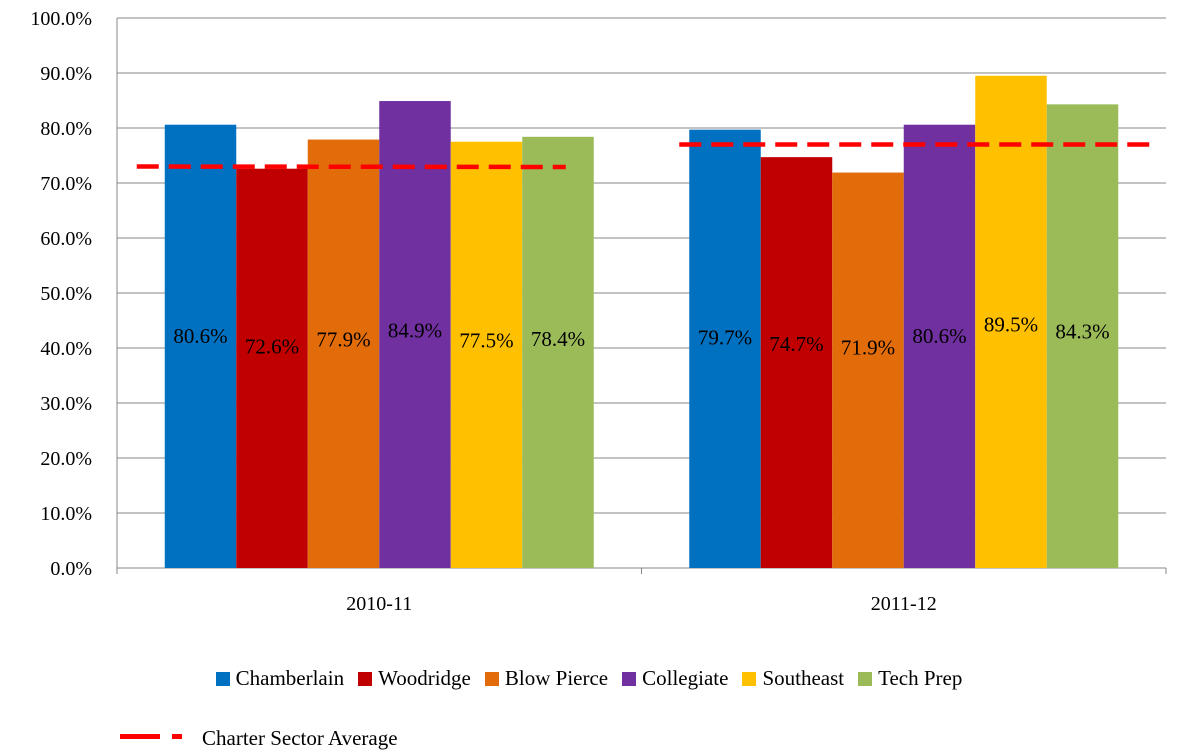  Describe the element at coordinates (486, 340) in the screenshot. I see `data-label: 77.5%` at that location.